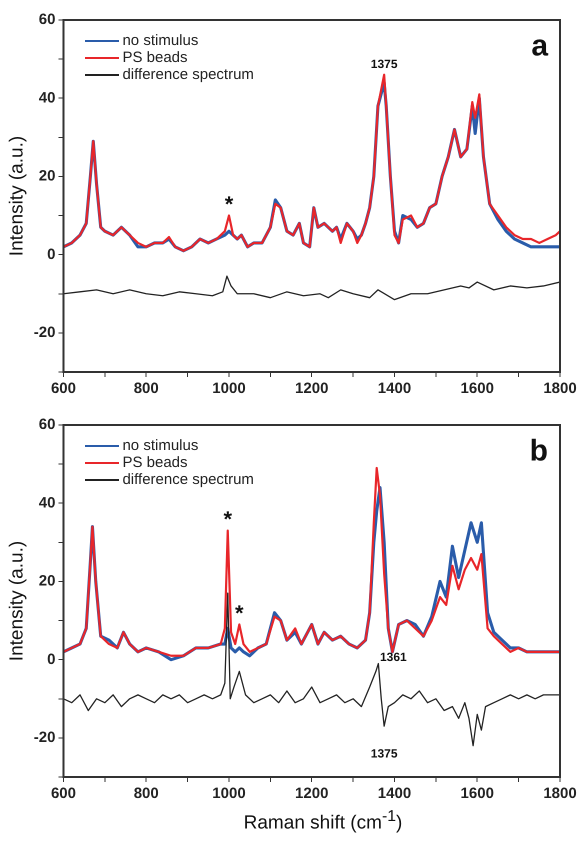 This screenshot has width=586, height=847. What do you see at coordinates (539, 45) in the screenshot?
I see `annotation: a` at bounding box center [539, 45].